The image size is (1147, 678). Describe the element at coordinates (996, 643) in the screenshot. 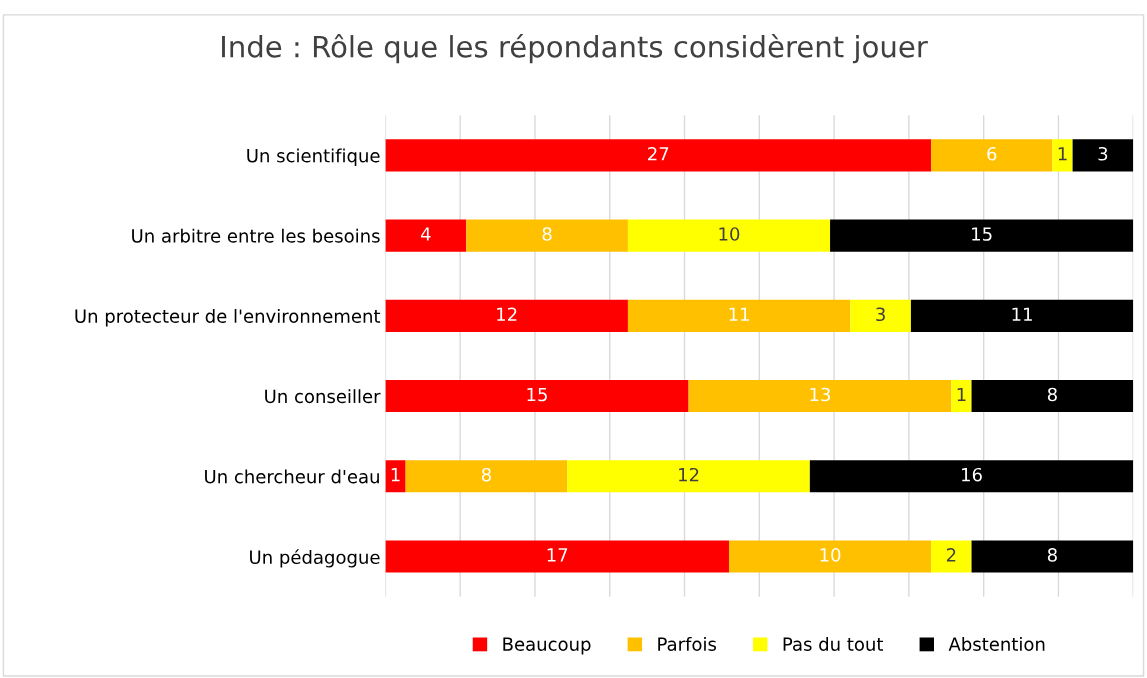

I see `legend-label: Abstention` at that location.